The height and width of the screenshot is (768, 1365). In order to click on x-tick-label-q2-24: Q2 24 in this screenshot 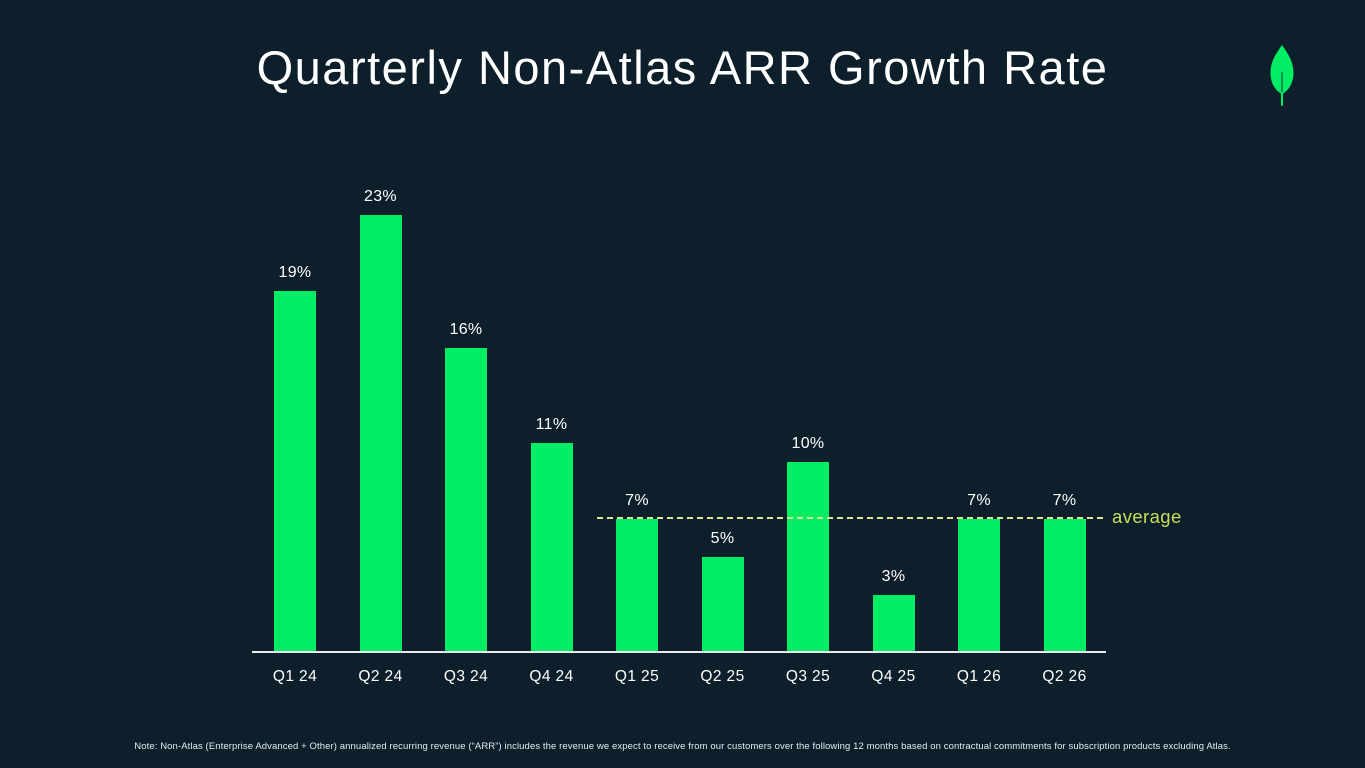, I will do `click(380, 676)`.